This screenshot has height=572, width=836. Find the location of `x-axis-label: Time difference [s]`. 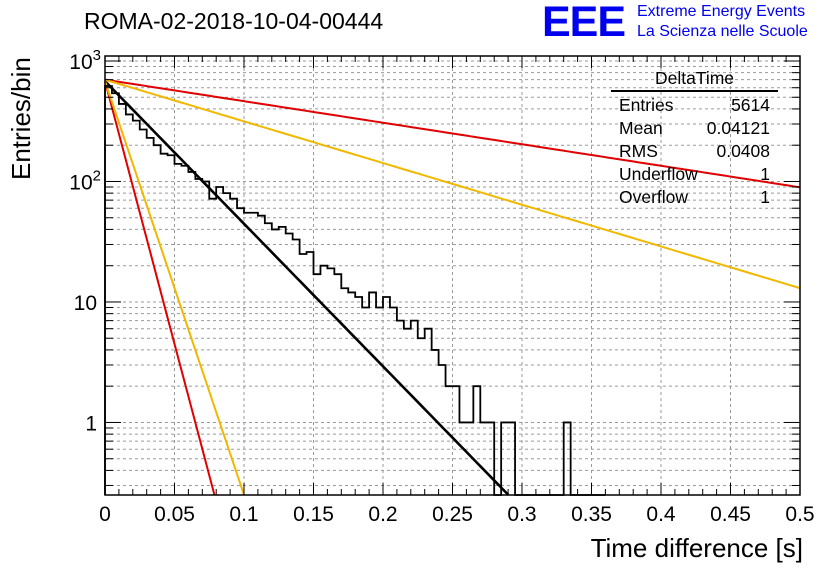

x-axis-label: Time difference [s] is located at coordinates (696, 548).